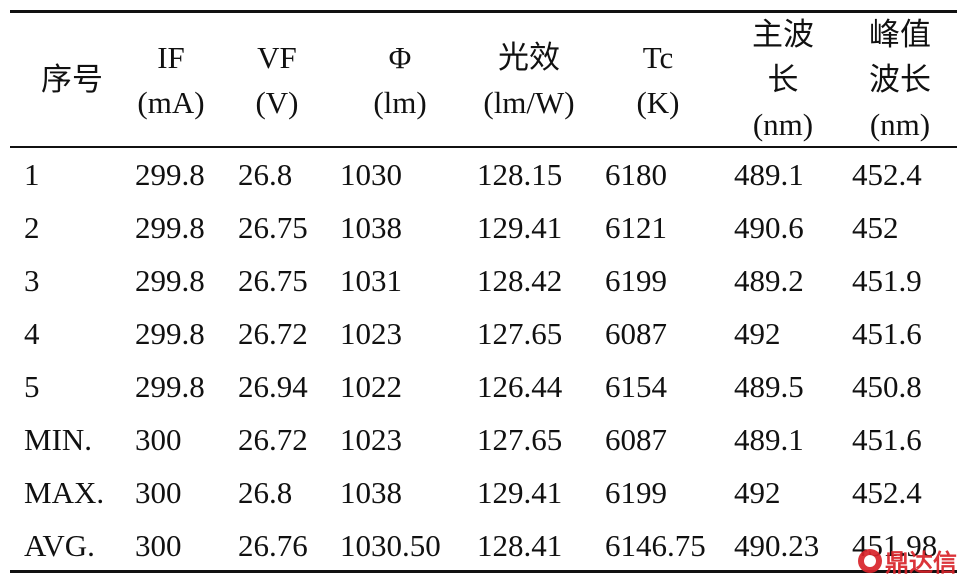  I want to click on table-cell: 452, so click(875, 227).